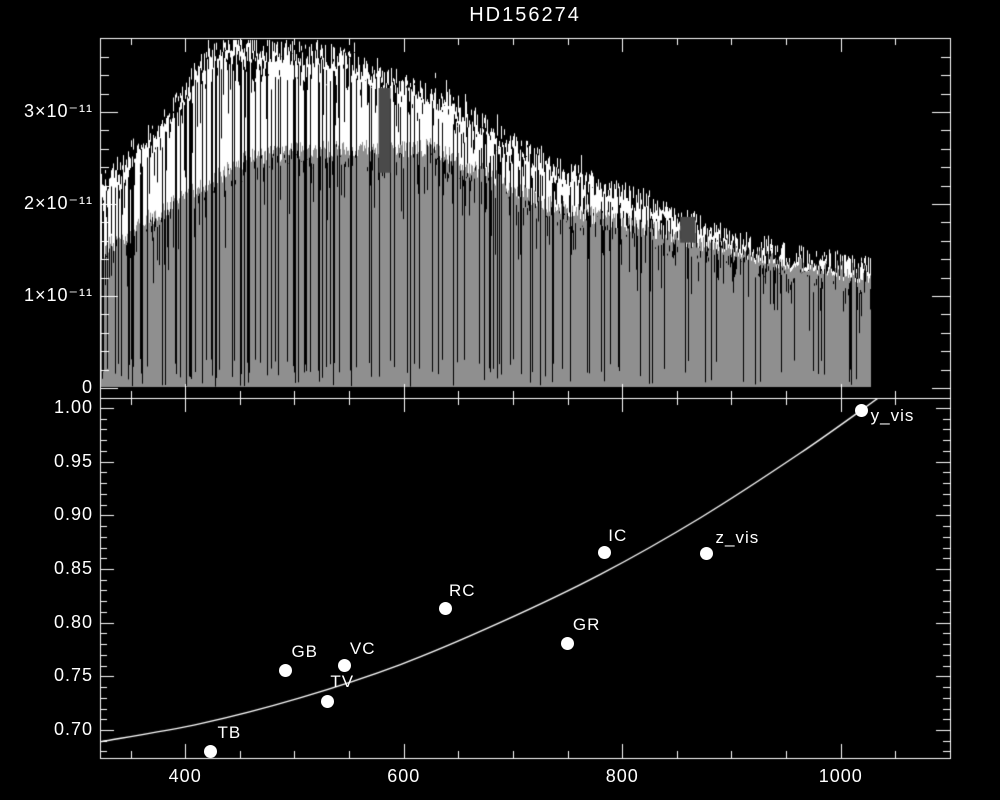 The height and width of the screenshot is (800, 1000). What do you see at coordinates (345, 666) in the screenshot?
I see `data-point-VC` at bounding box center [345, 666].